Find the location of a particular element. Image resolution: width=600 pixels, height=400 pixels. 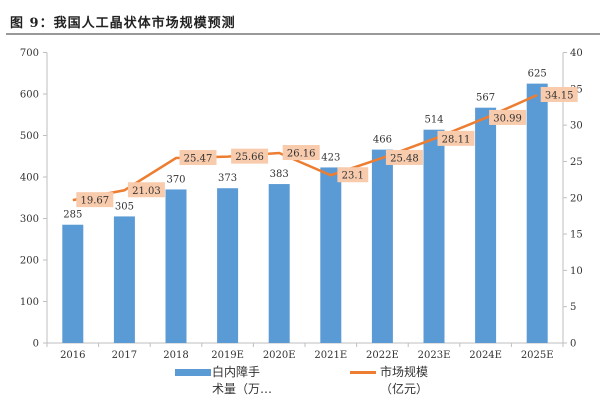

legend-label-line-line1: 市场规模 is located at coordinates (404, 372).